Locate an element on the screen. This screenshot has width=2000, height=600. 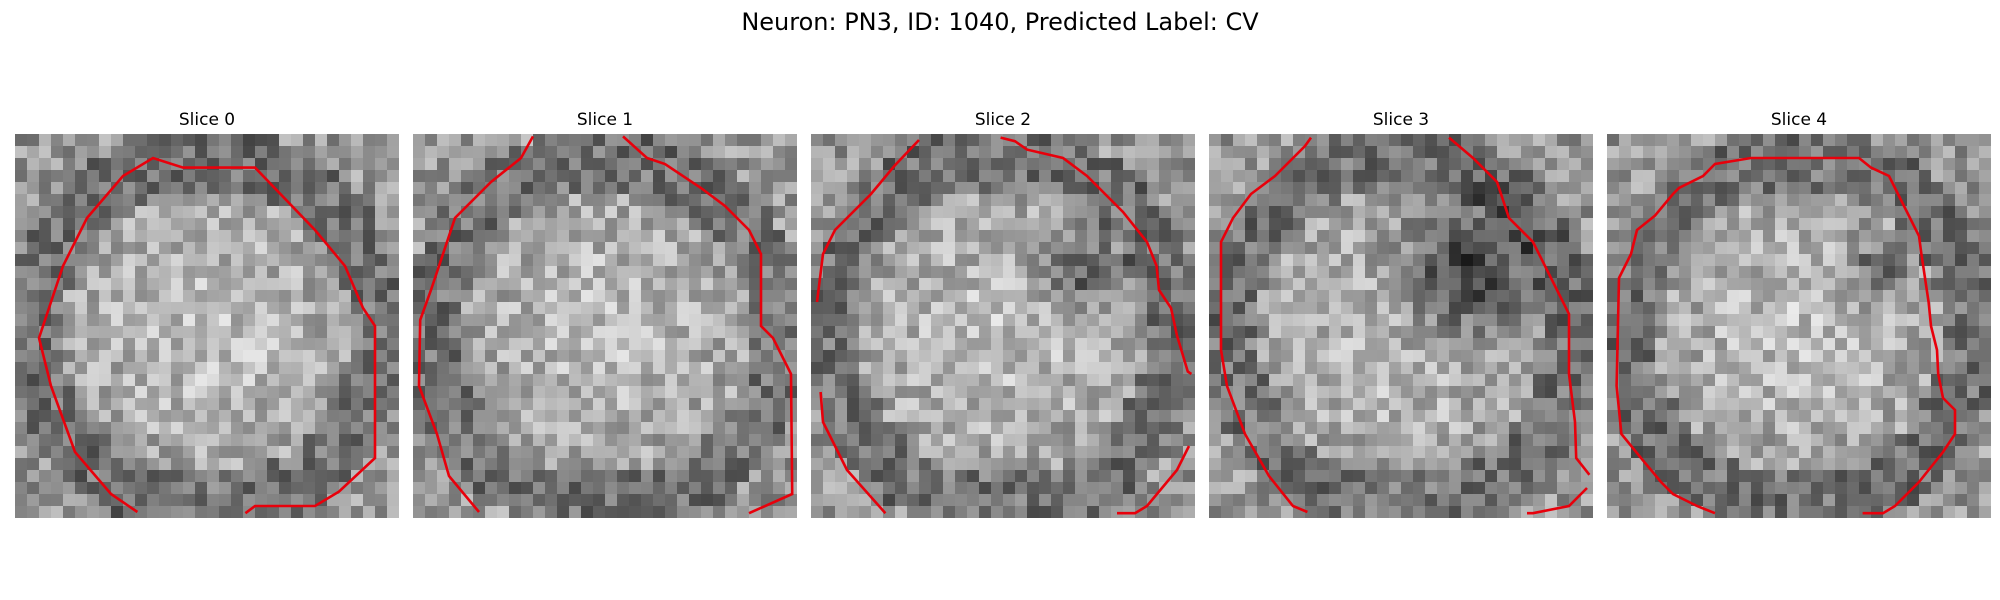
slice-title: Slice 3 is located at coordinates (1401, 120).